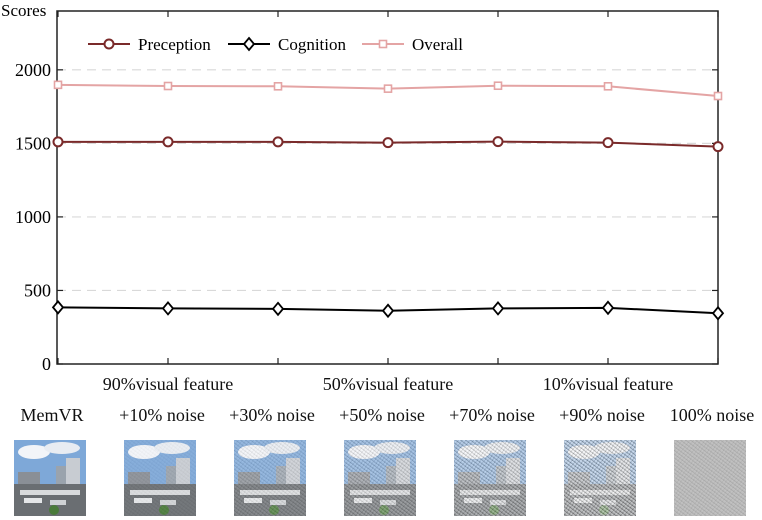  I want to click on feature-group-label: 90%visual feature, so click(168, 384).